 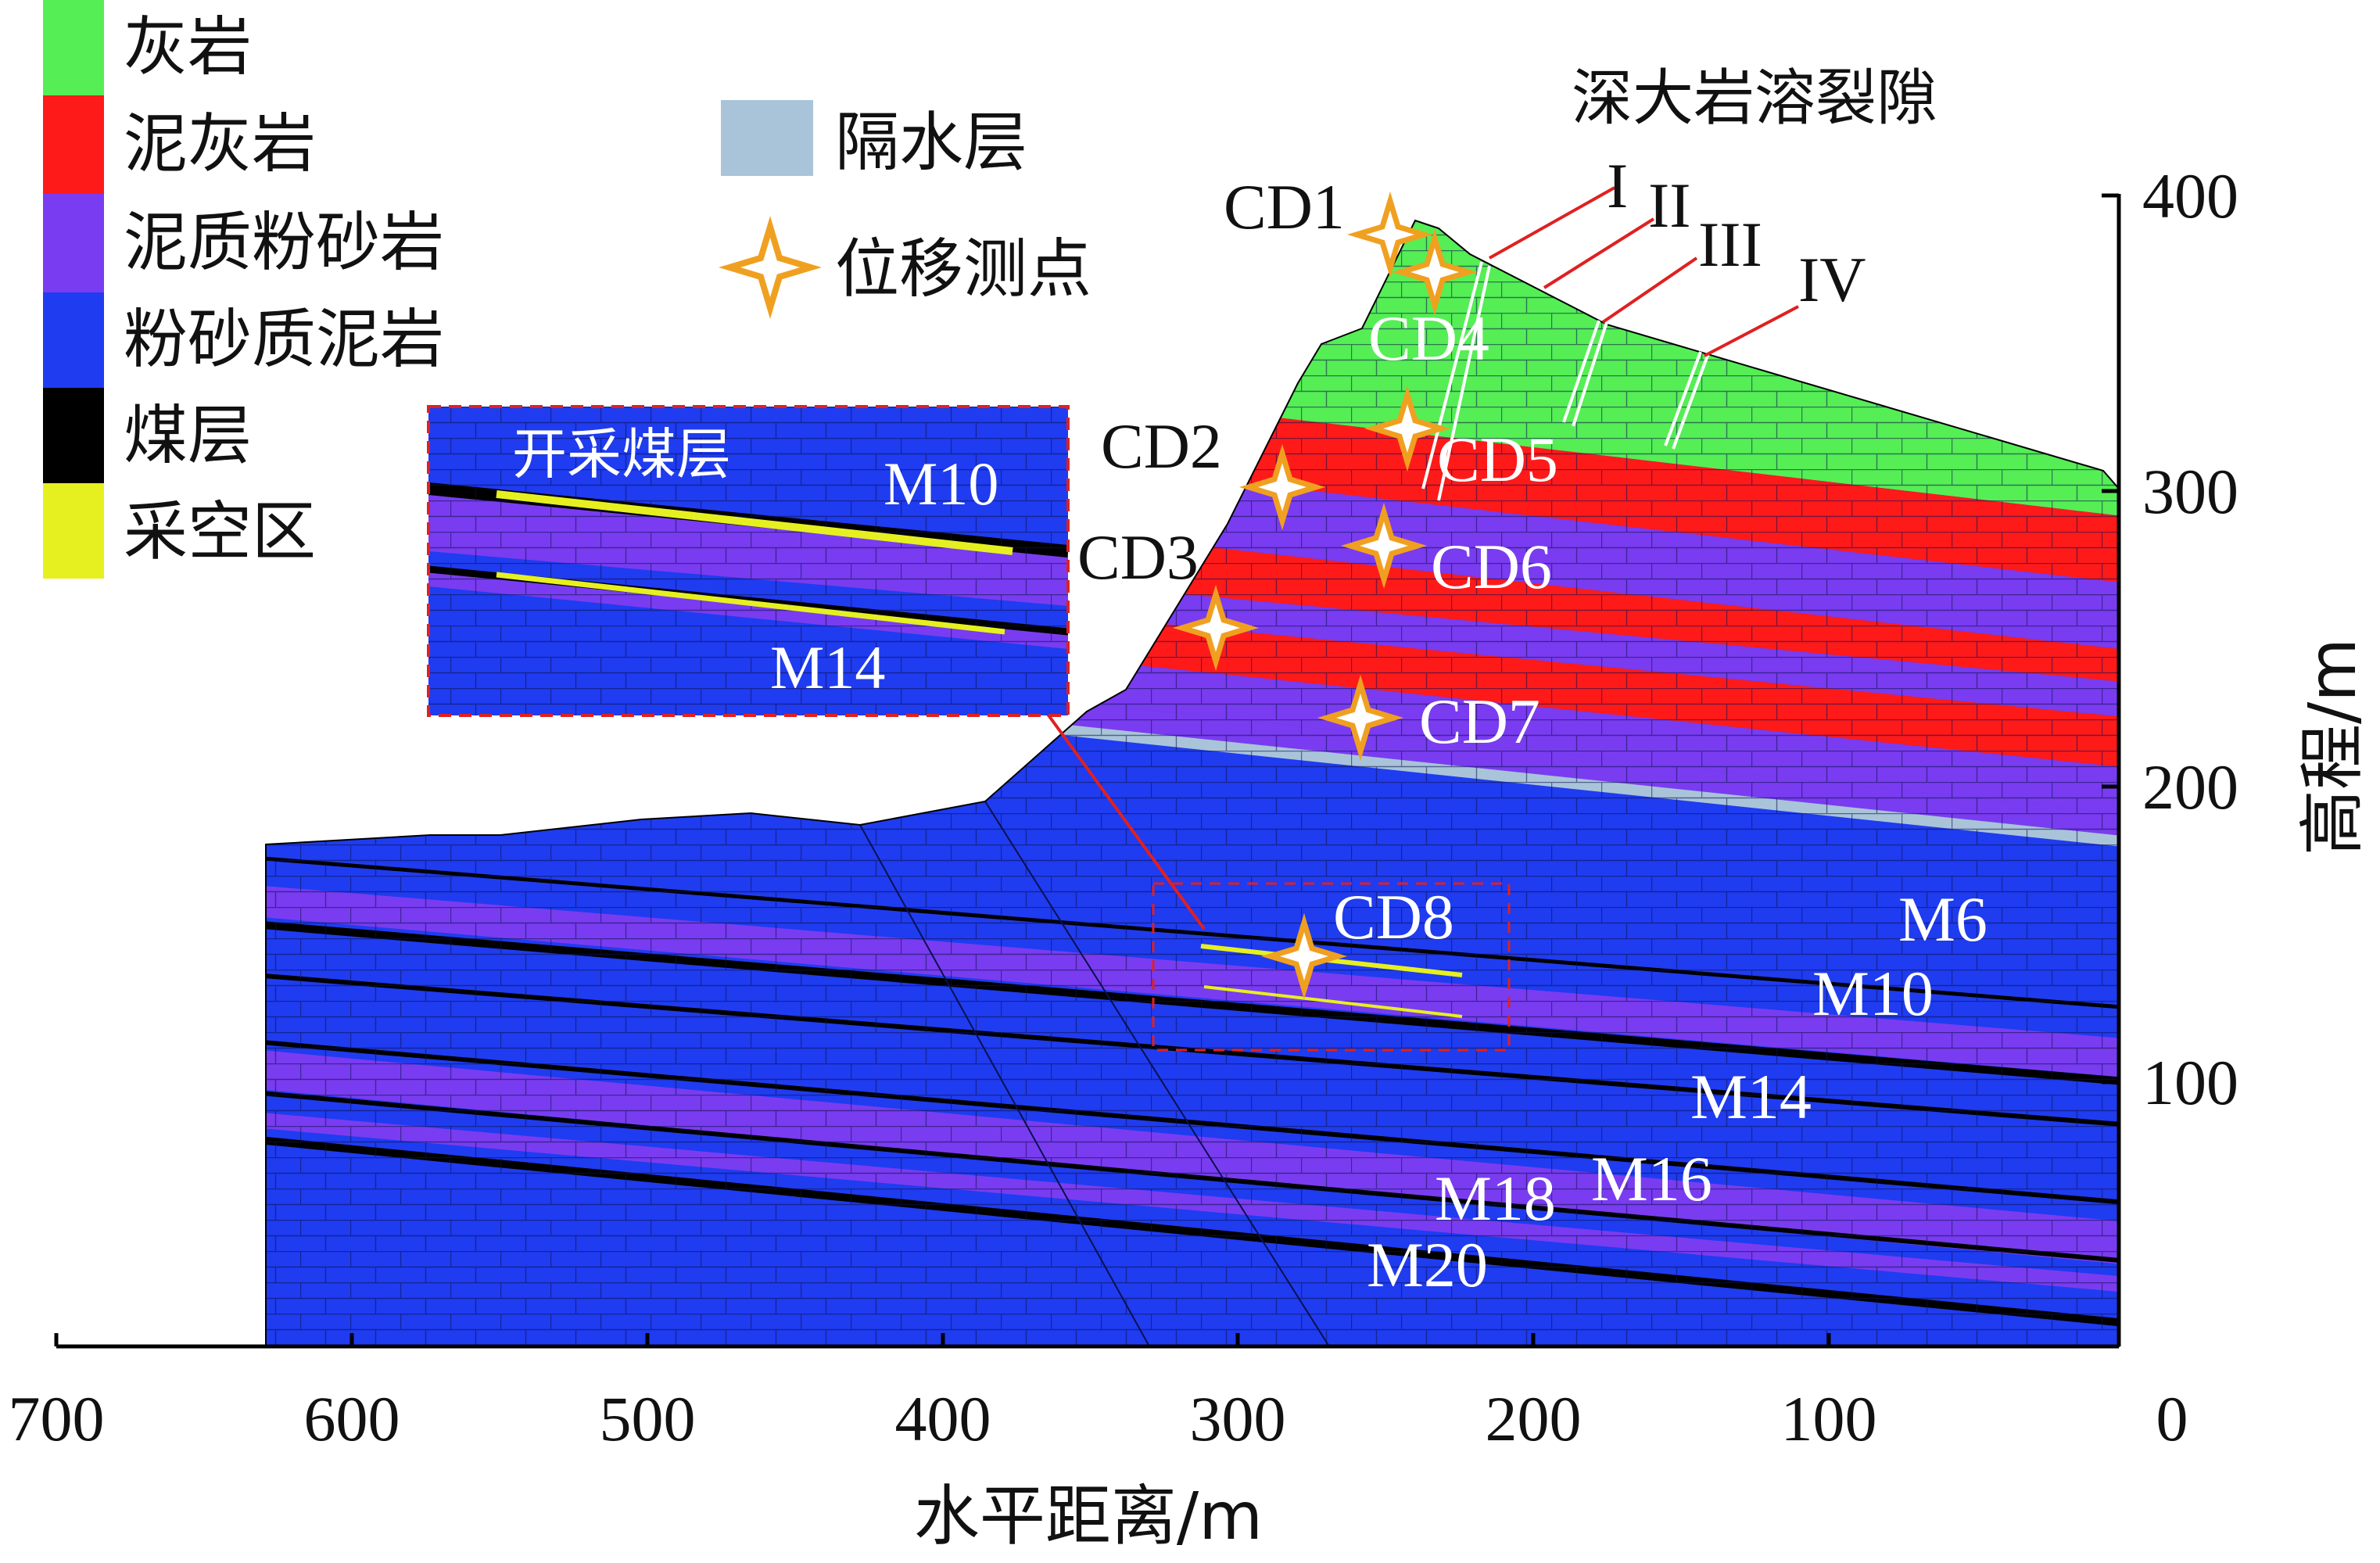 I want to click on point-star-cd7, so click(x=1360, y=718).